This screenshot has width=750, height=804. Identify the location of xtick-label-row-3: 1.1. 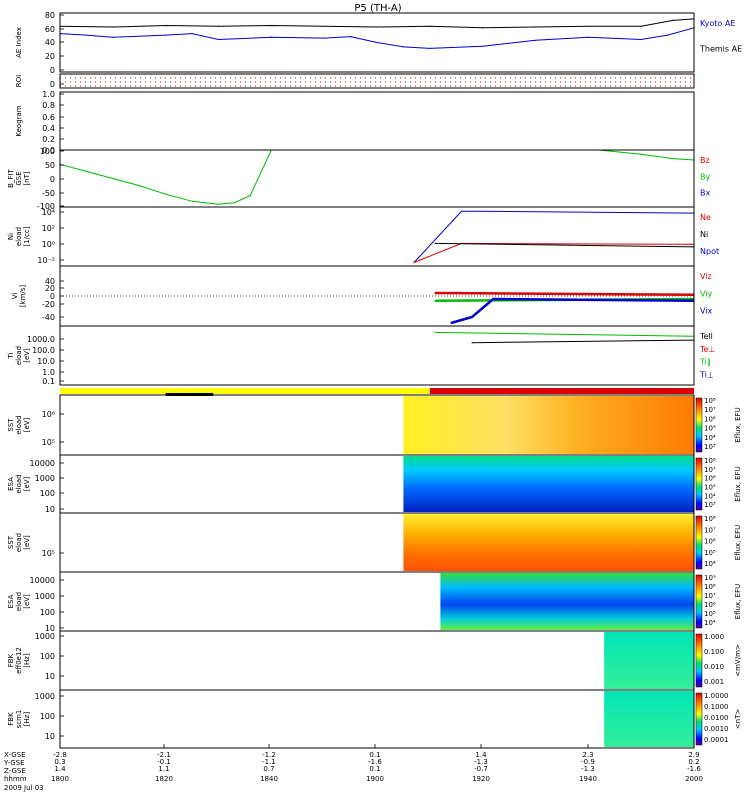
(163, 769).